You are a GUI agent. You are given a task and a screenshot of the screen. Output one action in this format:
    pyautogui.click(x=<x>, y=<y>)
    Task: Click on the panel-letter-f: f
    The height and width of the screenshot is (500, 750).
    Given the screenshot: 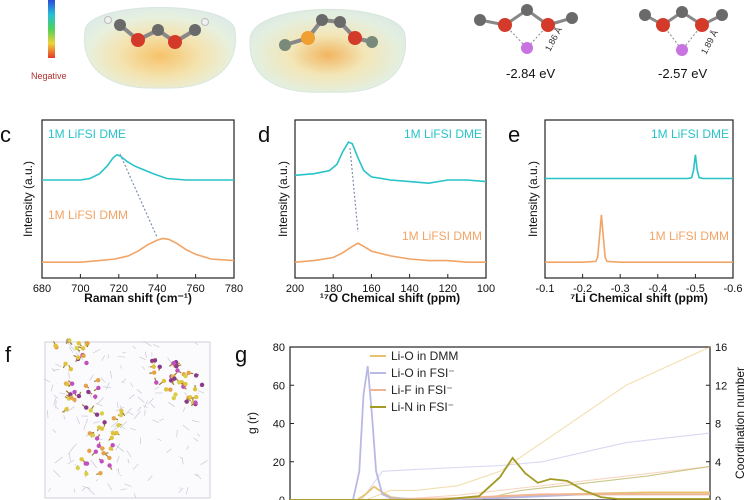 What is the action you would take?
    pyautogui.click(x=8, y=354)
    